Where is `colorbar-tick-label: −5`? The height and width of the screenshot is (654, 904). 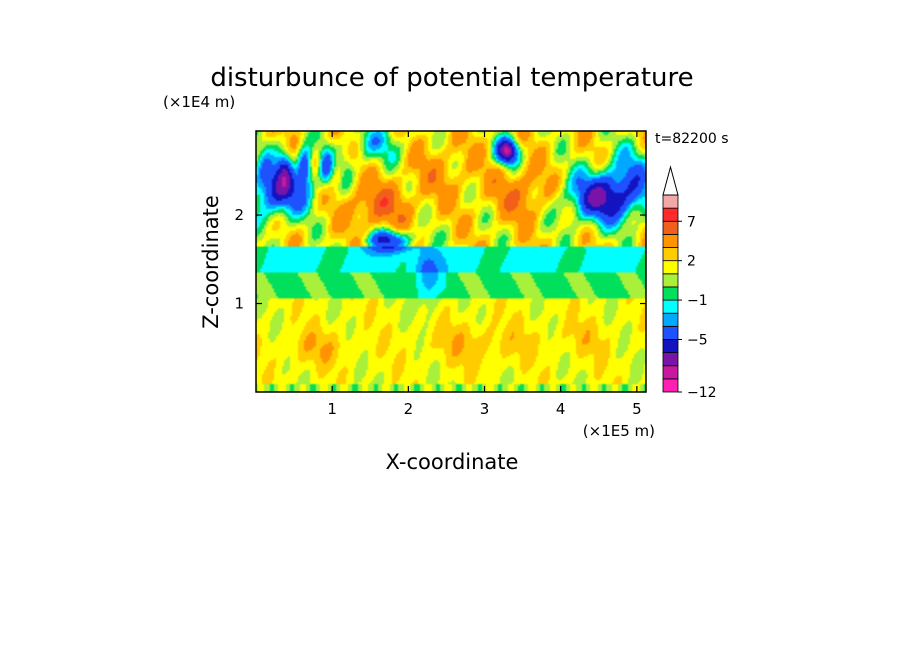
colorbar-tick-label: −5 is located at coordinates (697, 340).